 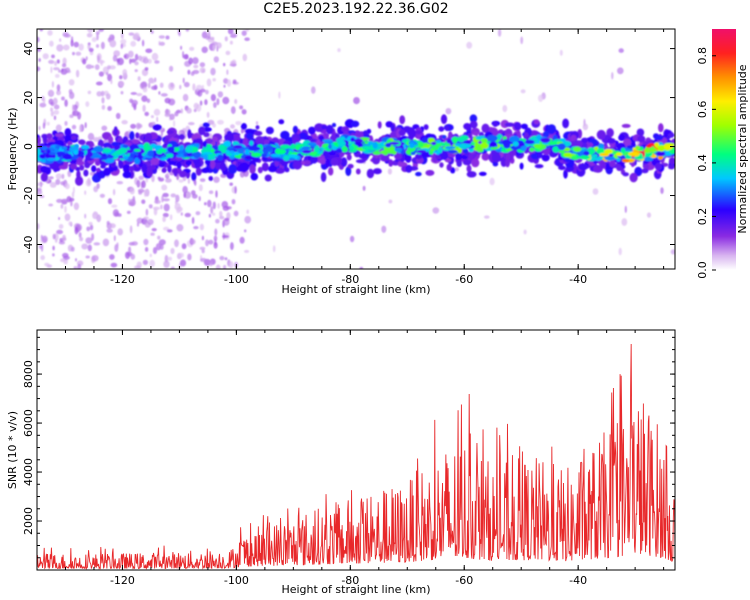 I want to click on colorbar-tick-label: 0.0, so click(x=702, y=270).